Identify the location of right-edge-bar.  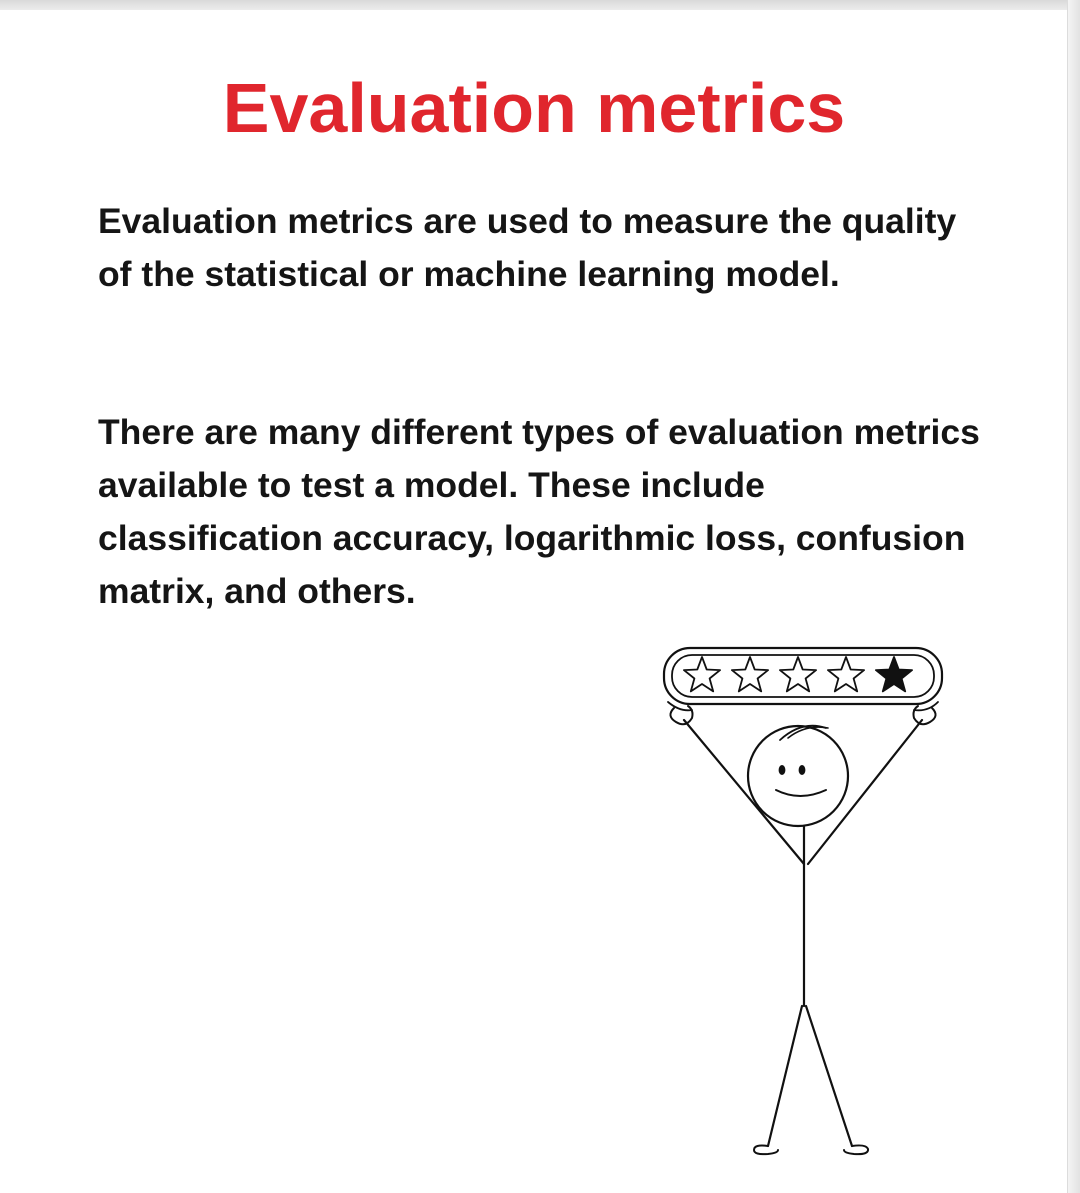
(1073, 596).